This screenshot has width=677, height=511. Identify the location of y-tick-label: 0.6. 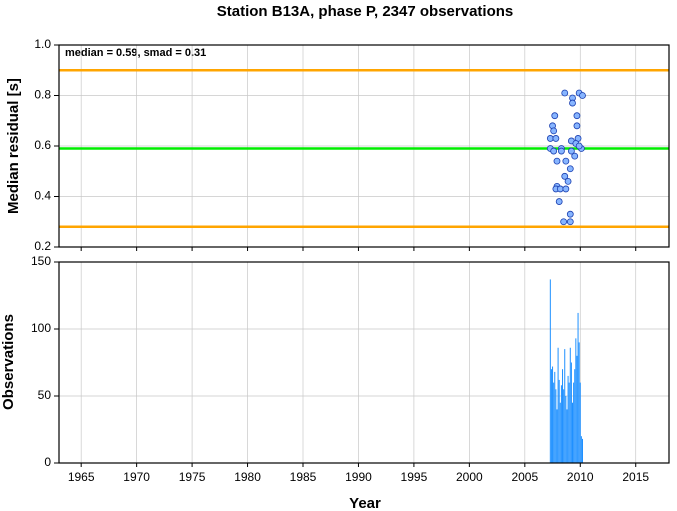
(42, 145).